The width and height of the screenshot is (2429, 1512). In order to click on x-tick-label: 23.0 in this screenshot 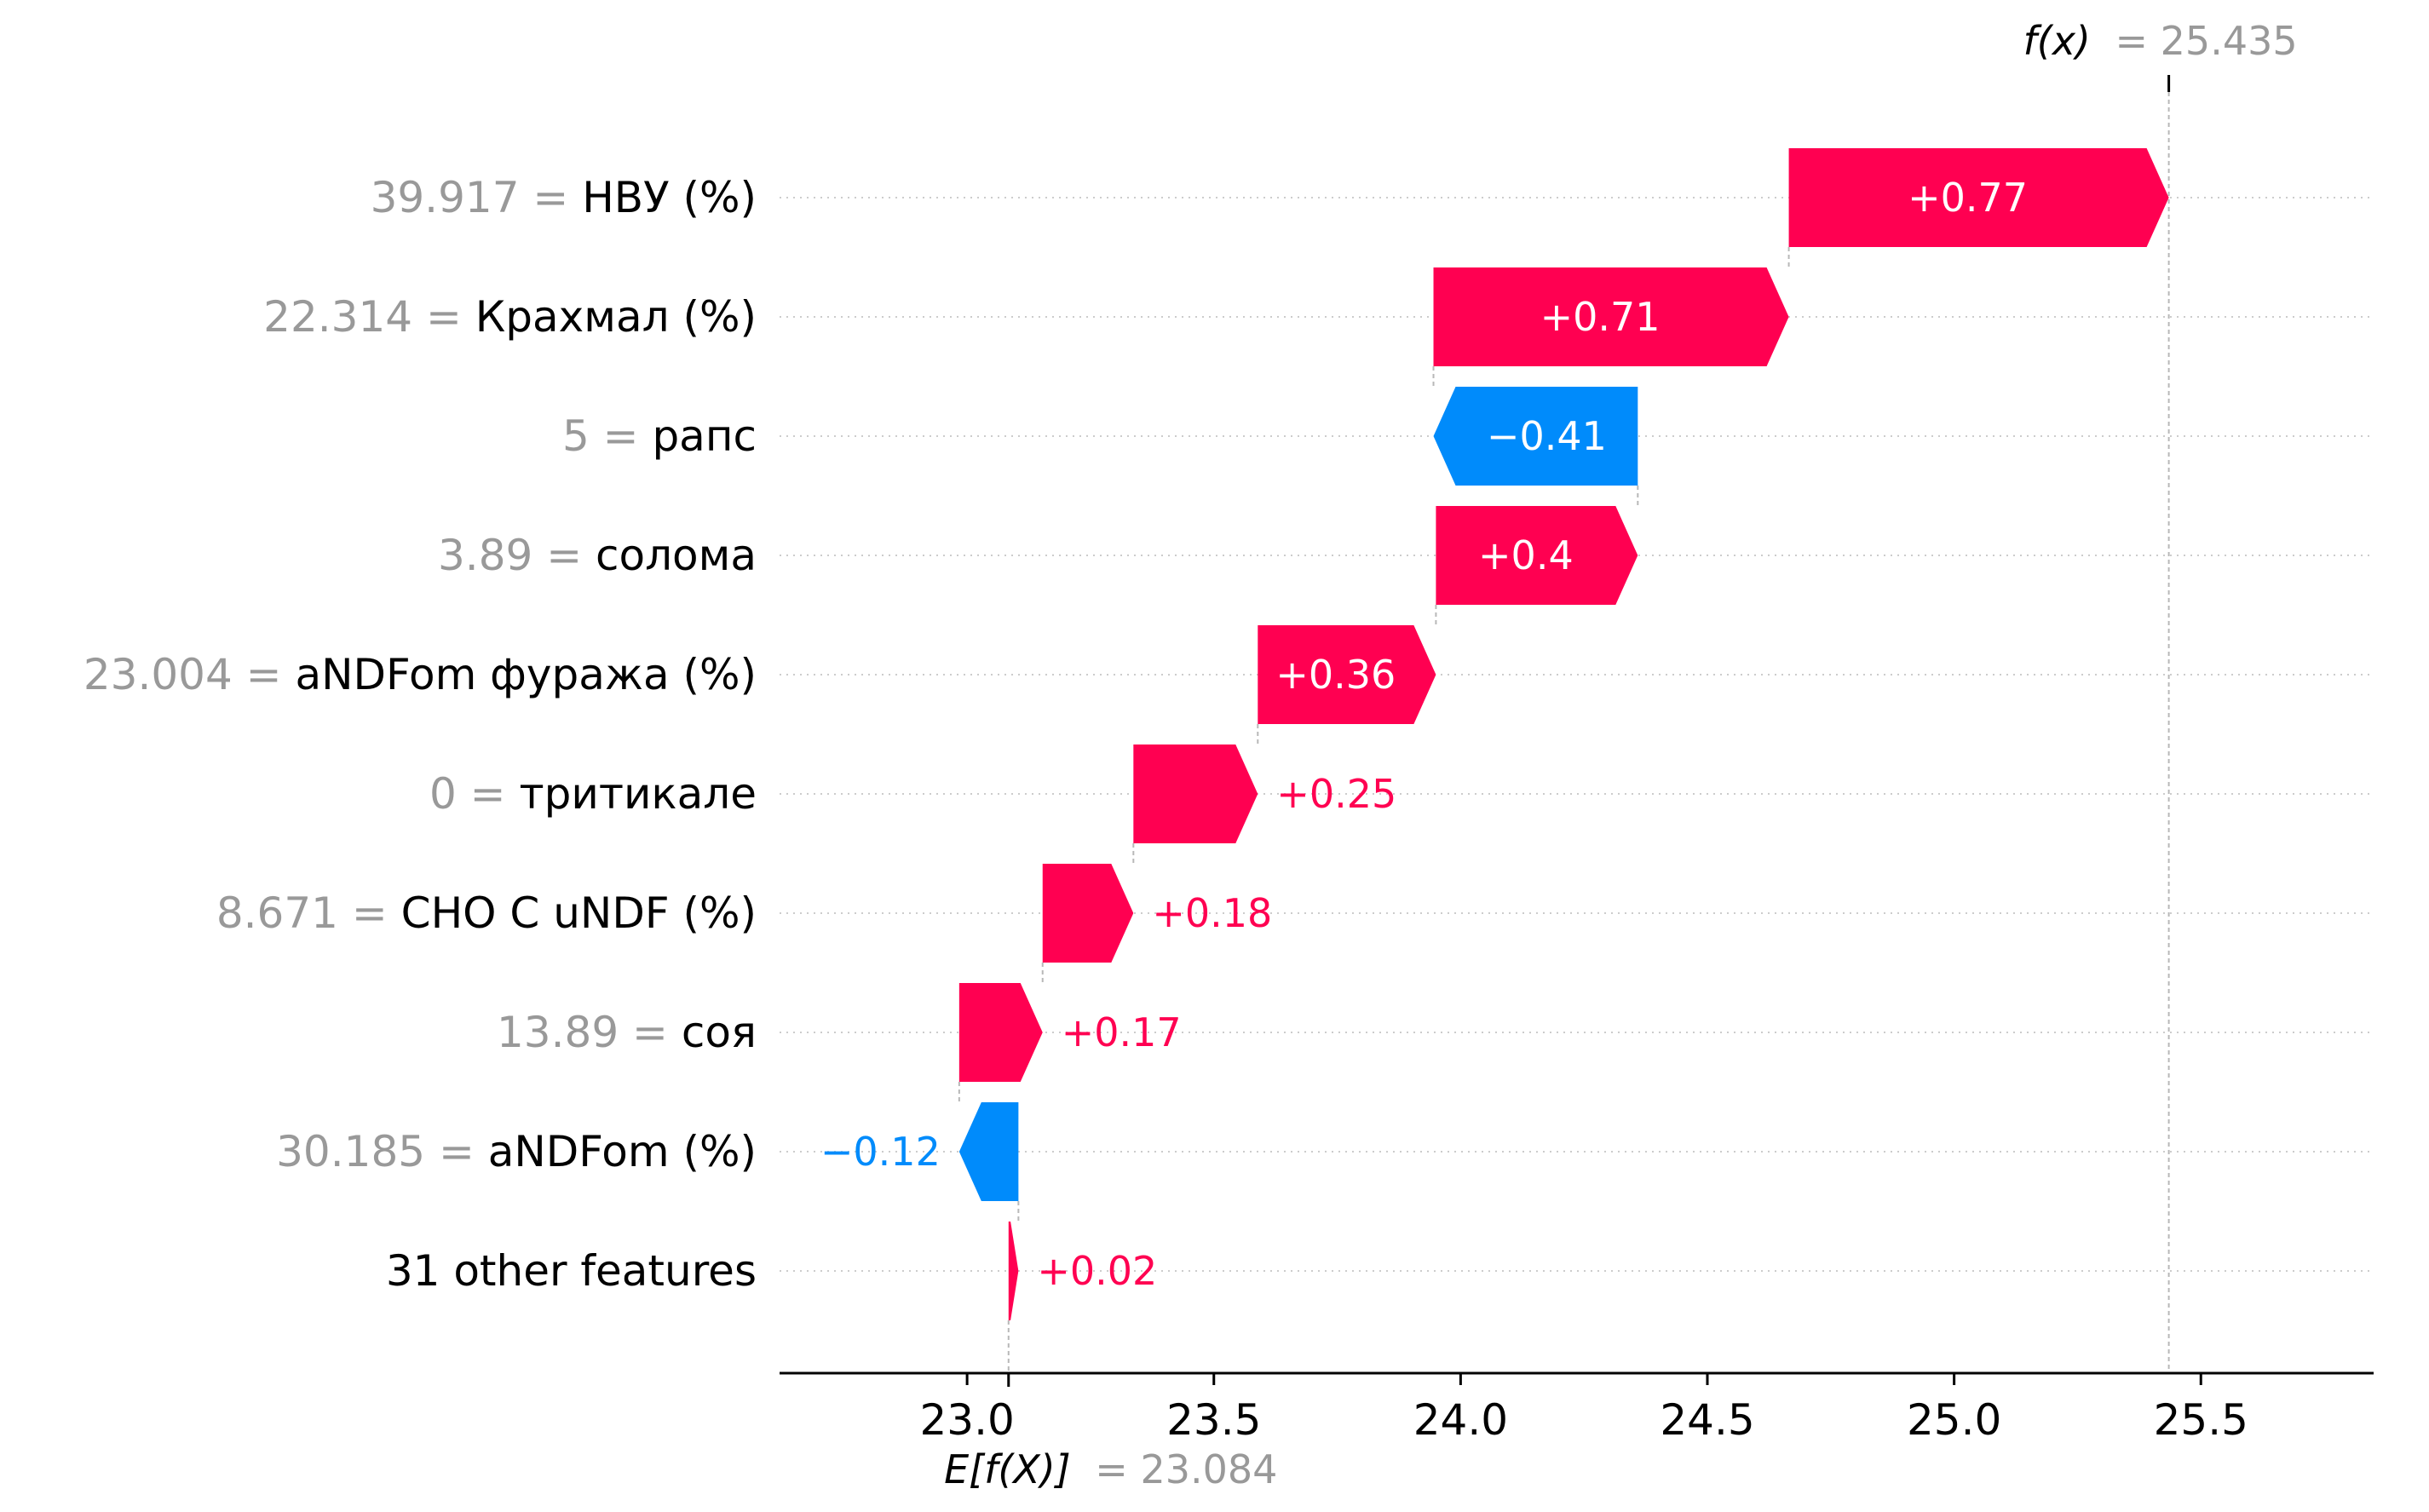, I will do `click(966, 1420)`.